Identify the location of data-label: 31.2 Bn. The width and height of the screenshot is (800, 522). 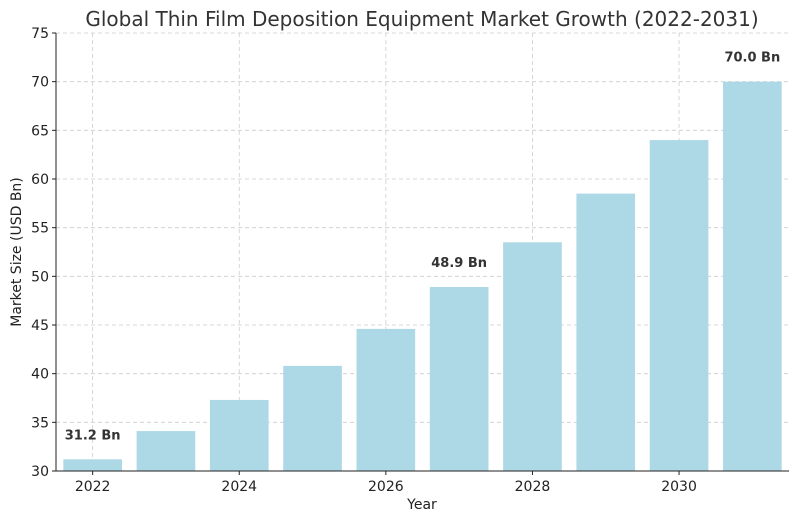
(93, 435).